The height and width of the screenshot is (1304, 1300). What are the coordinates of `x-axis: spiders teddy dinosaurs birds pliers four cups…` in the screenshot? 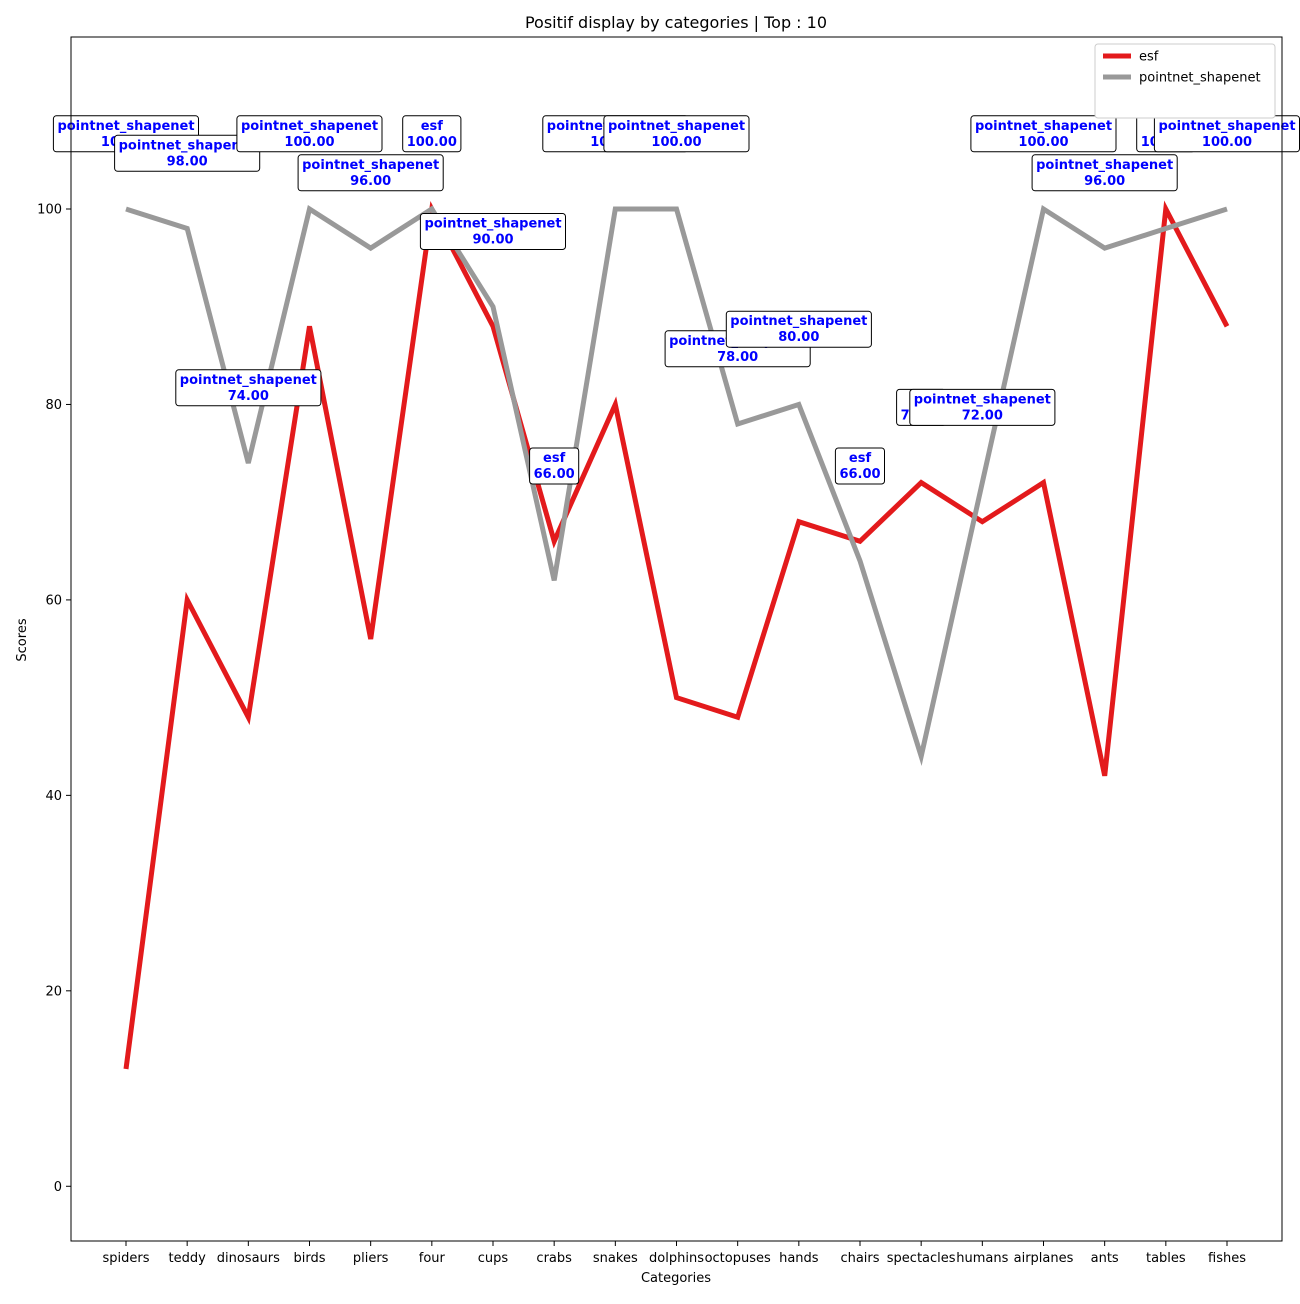 It's located at (674, 1253).